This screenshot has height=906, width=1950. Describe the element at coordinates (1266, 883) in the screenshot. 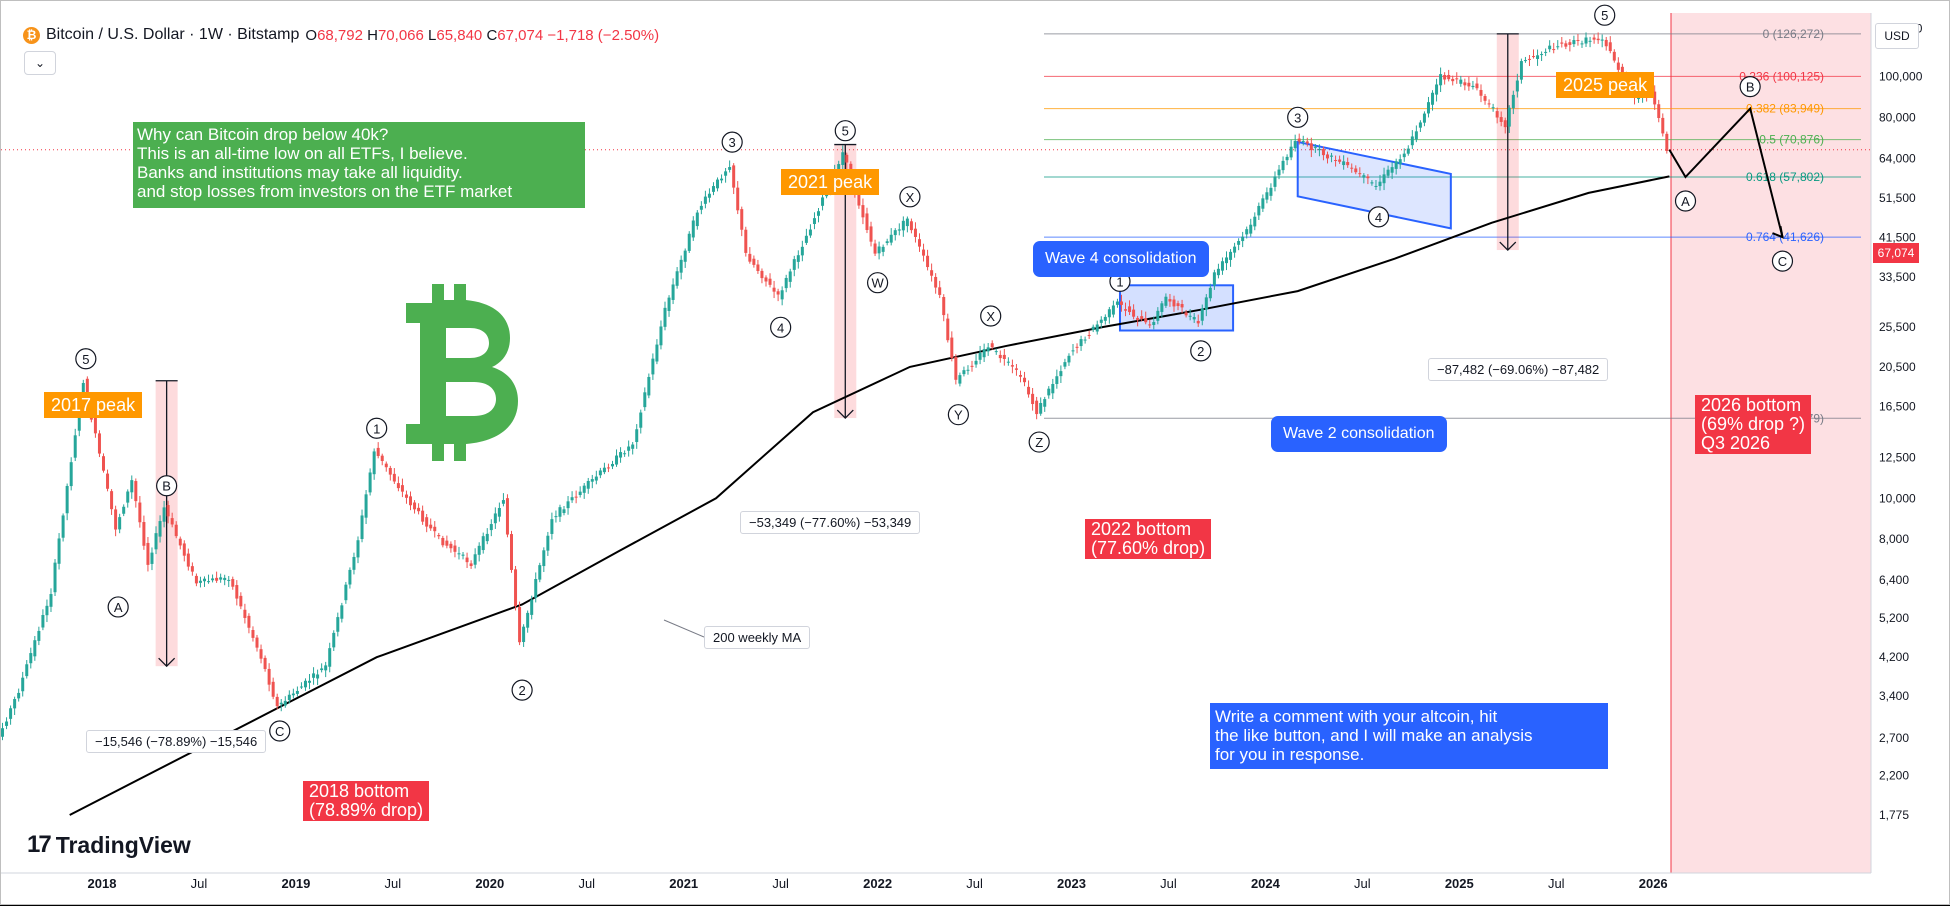

I see `x-tick-label: 2024` at that location.